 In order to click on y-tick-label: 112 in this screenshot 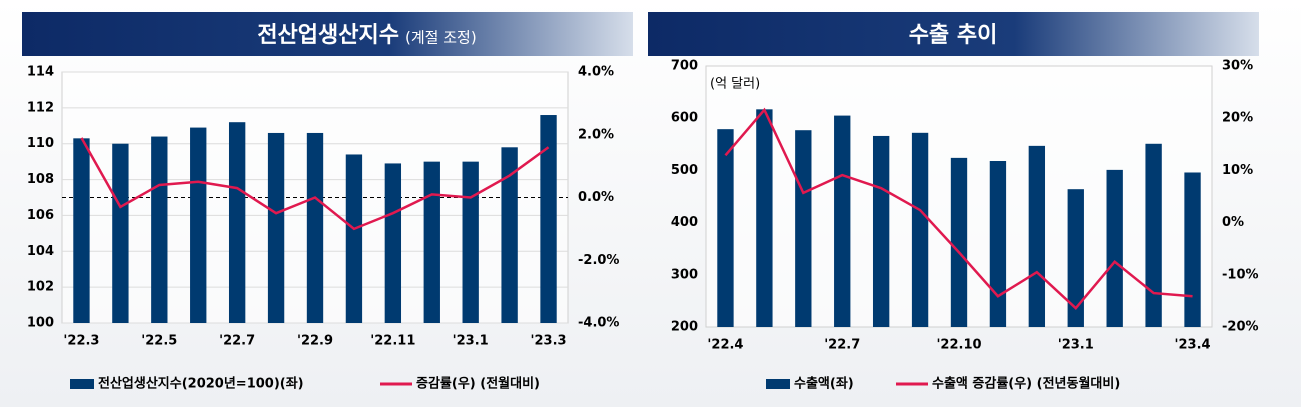, I will do `click(40, 107)`.